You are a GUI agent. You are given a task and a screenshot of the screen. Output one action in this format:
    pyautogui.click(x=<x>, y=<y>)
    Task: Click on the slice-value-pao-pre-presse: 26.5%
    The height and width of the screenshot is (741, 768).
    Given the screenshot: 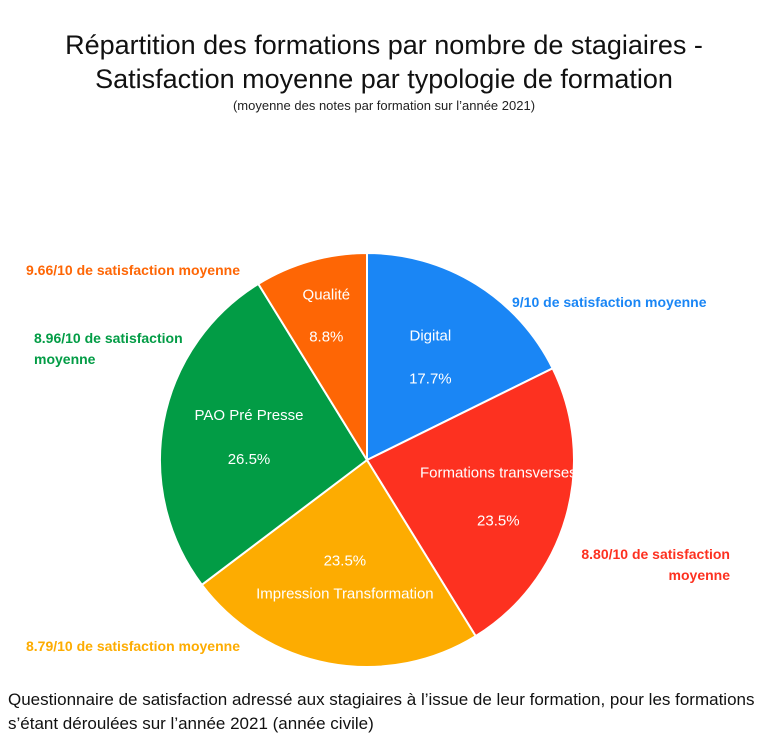 What is the action you would take?
    pyautogui.click(x=249, y=459)
    